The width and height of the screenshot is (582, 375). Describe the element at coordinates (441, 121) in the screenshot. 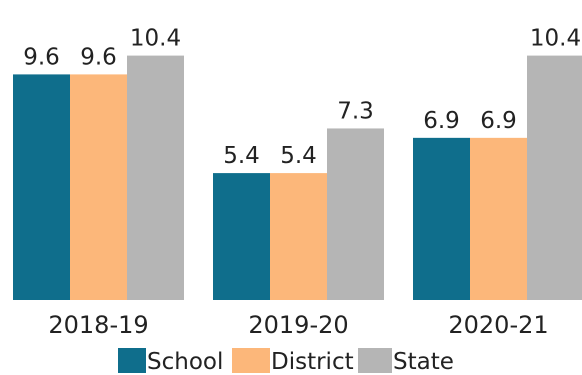

I see `value-label-school-2020-21: 6.9` at that location.